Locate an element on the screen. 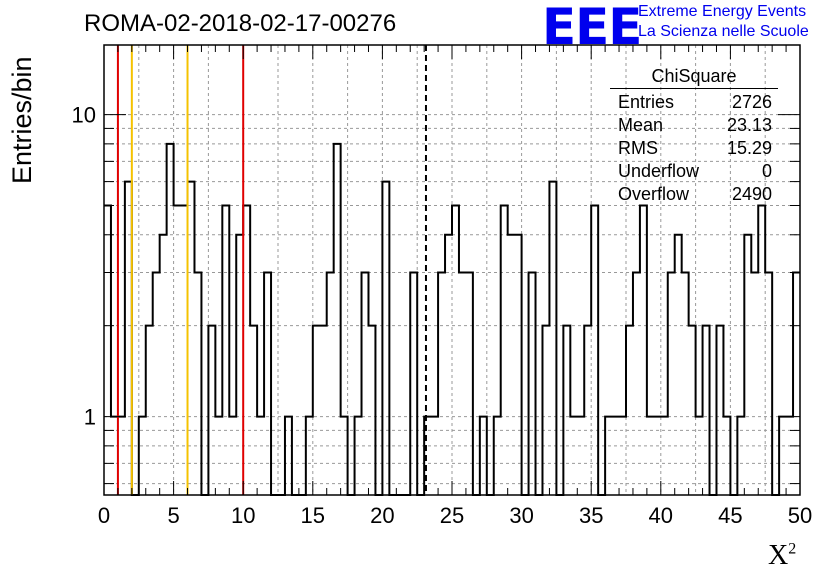 The height and width of the screenshot is (572, 836). x-axis-label-base: X is located at coordinates (778, 555).